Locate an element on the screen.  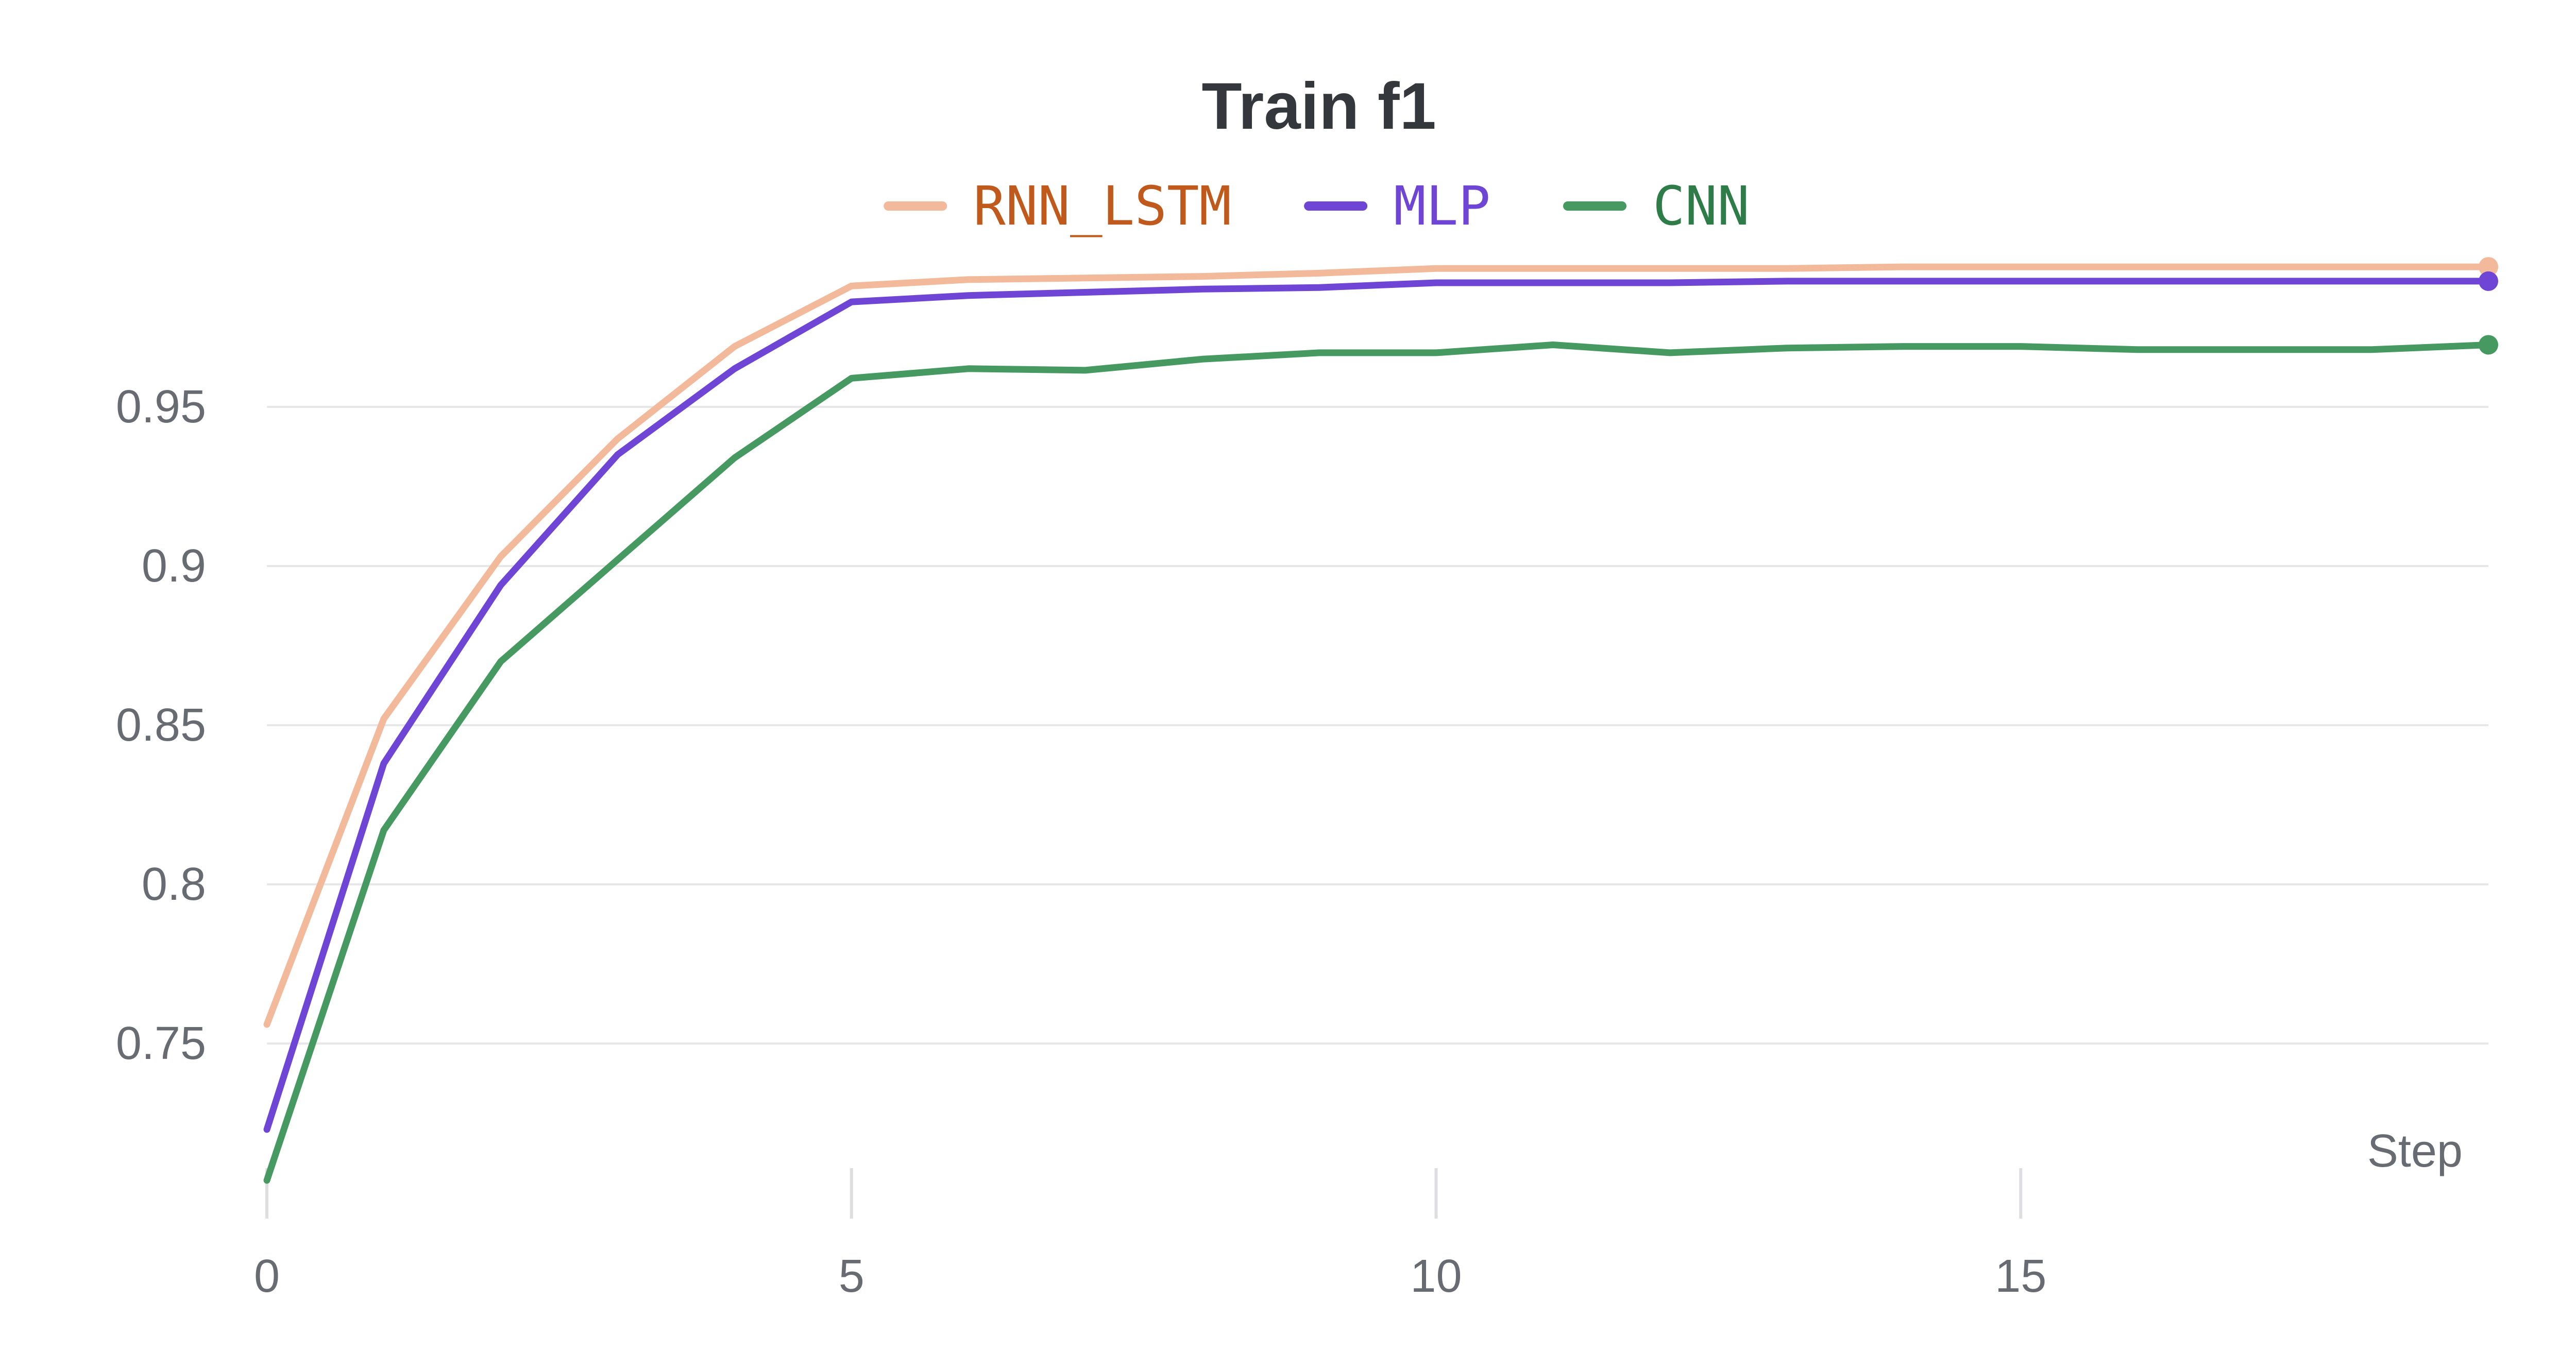
chart-title: Train f1 is located at coordinates (1318, 106).